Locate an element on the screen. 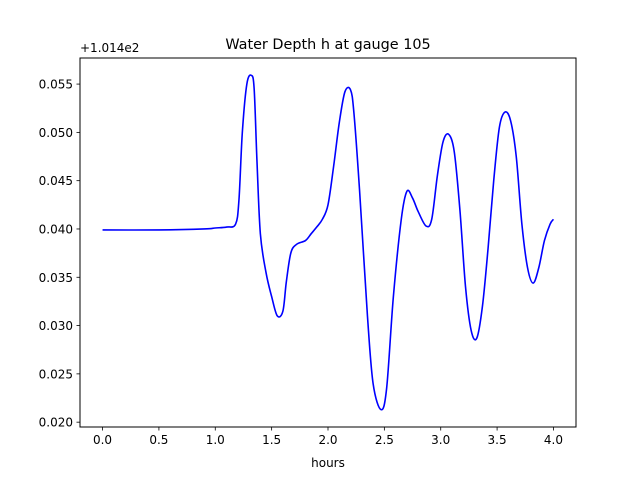  y-tick-label: 0.030 is located at coordinates (56, 326).